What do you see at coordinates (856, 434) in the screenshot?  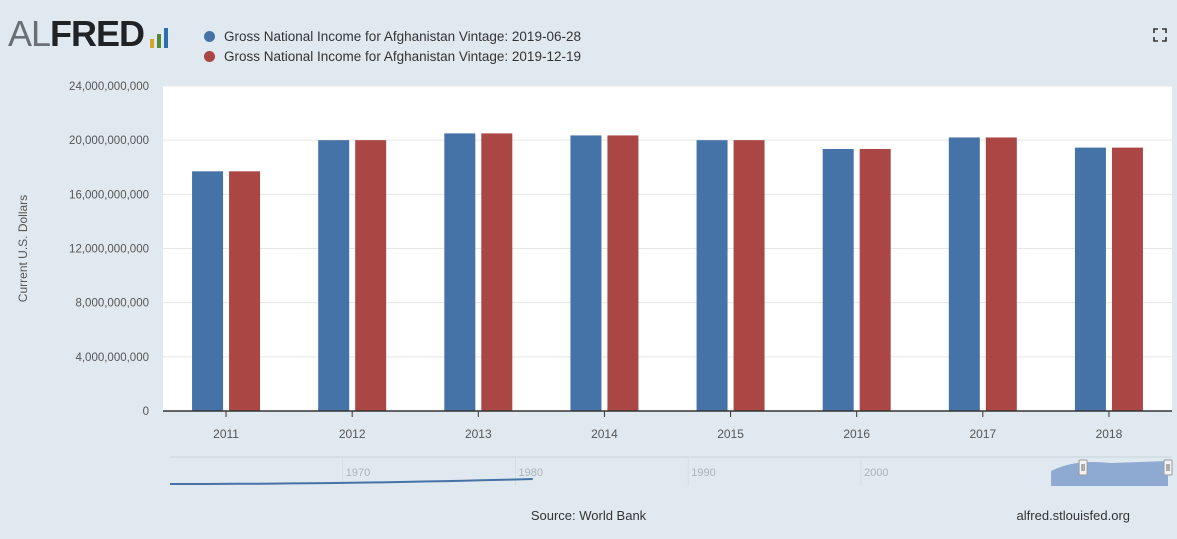 I see `x-tick-label: 2016` at bounding box center [856, 434].